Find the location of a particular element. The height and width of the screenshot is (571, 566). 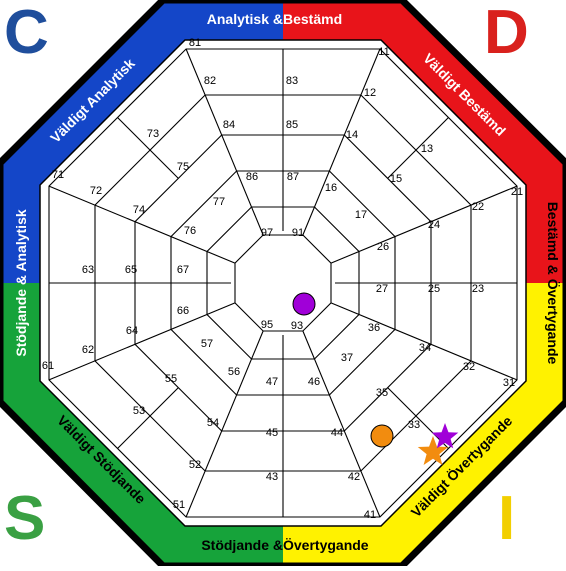

cell-number-86: 86 is located at coordinates (252, 177).